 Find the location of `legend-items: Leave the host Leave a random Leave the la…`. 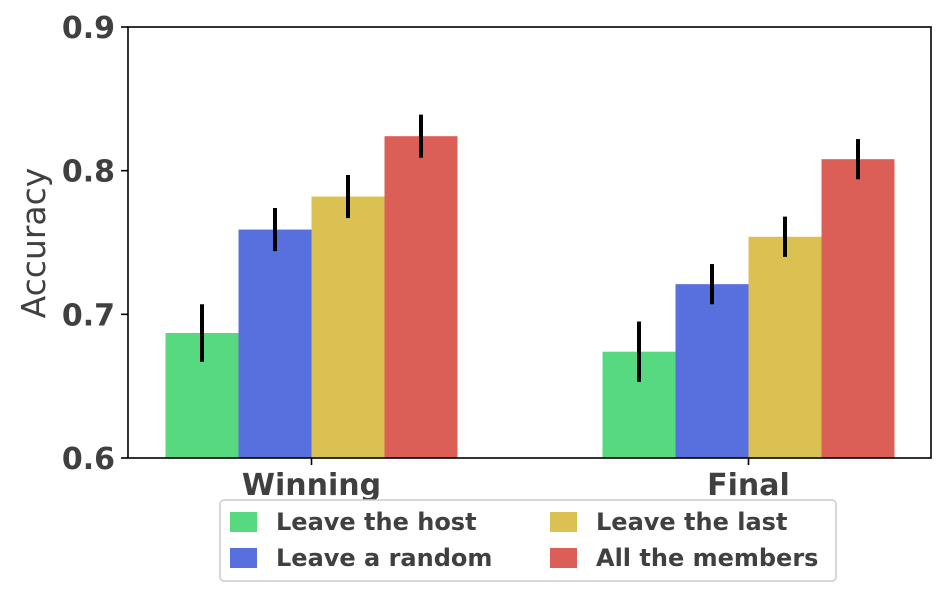

legend-items: Leave the host Leave a random Leave the la… is located at coordinates (524, 540).